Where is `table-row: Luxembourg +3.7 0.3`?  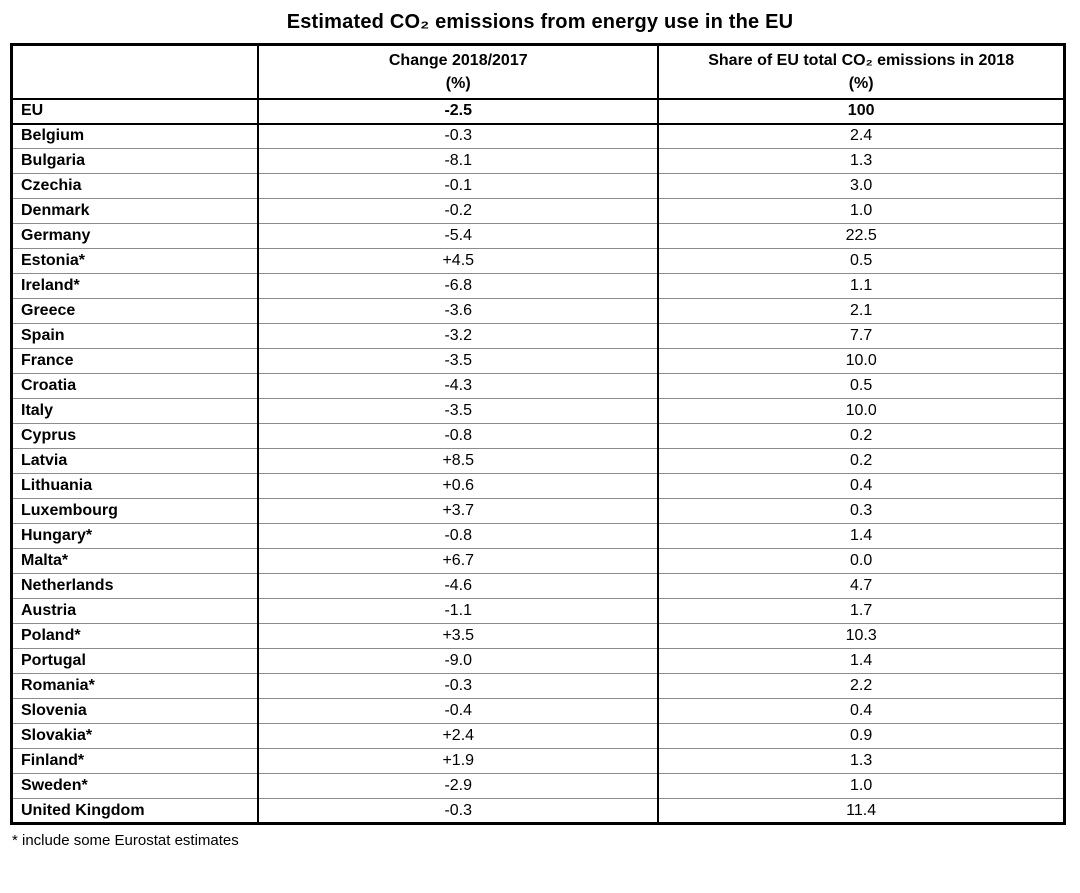
table-row: Luxembourg +3.7 0.3 is located at coordinates (538, 511).